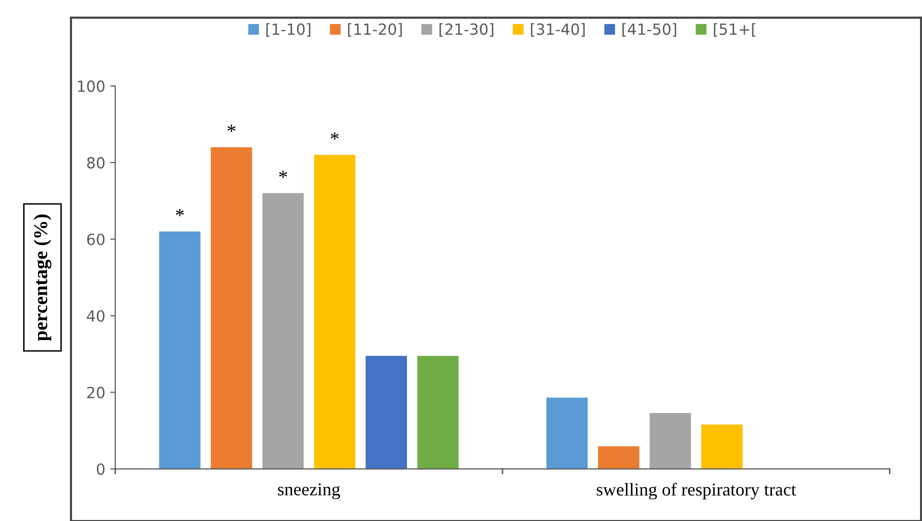 The image size is (922, 521). What do you see at coordinates (100, 469) in the screenshot?
I see `y-tick-label: 0` at bounding box center [100, 469].